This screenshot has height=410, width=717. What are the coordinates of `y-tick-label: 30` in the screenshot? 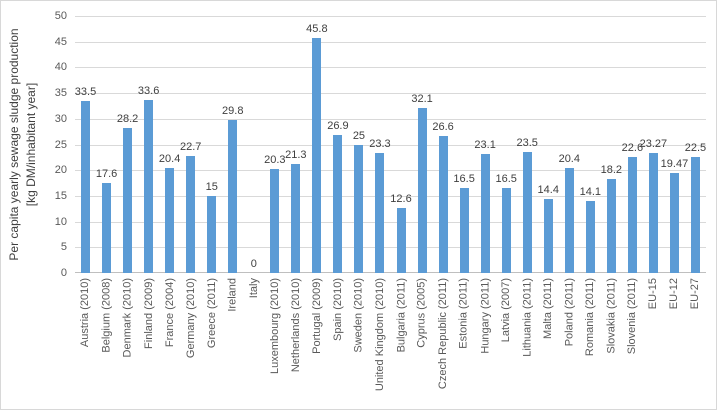 It's located at (60, 118).